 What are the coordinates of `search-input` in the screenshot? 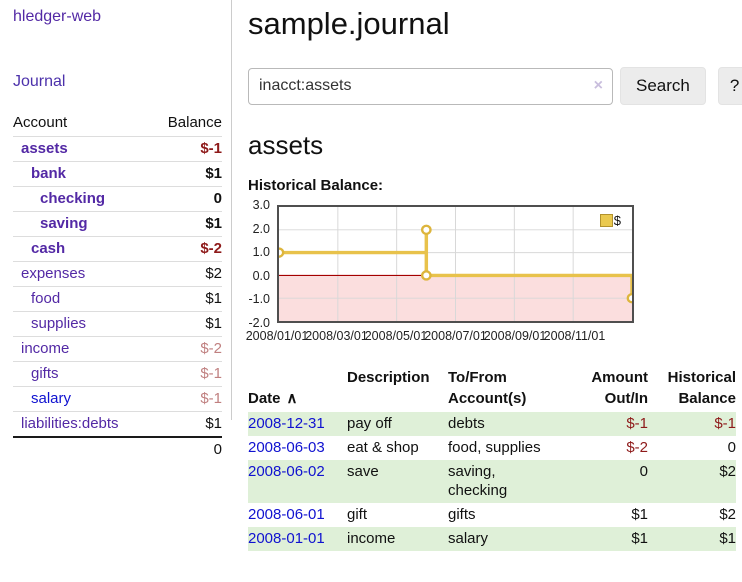 It's located at (430, 86).